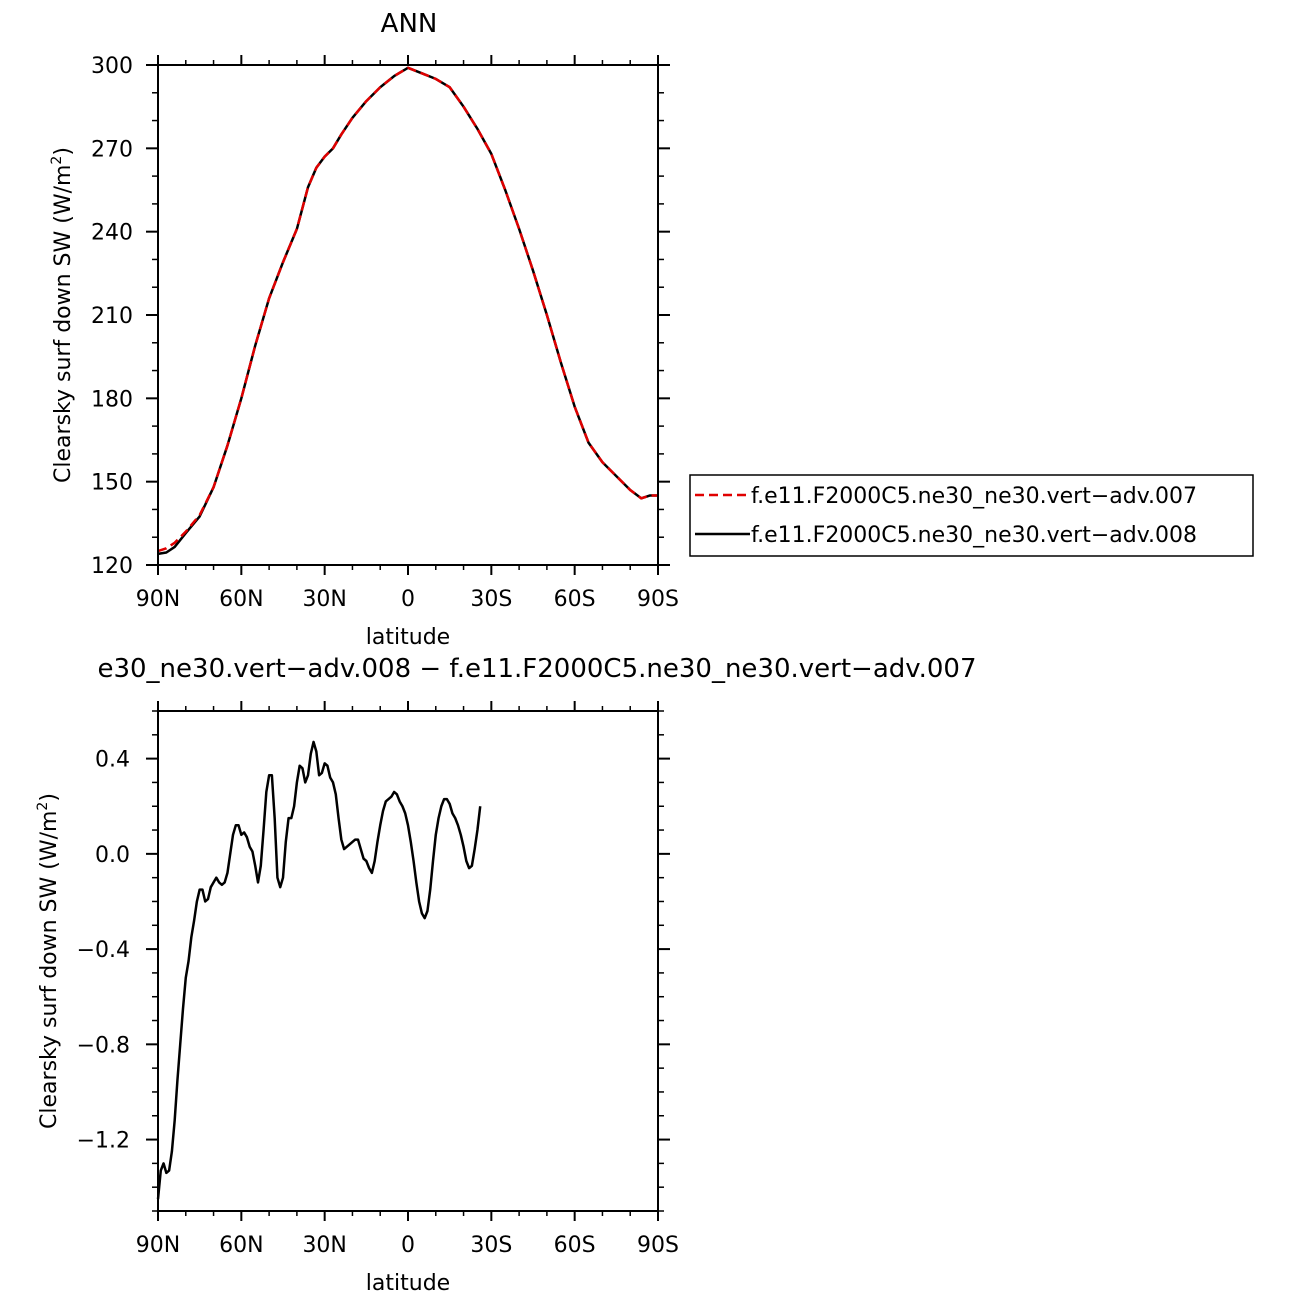 The width and height of the screenshot is (1302, 1303). I want to click on legend-box, so click(971, 515).